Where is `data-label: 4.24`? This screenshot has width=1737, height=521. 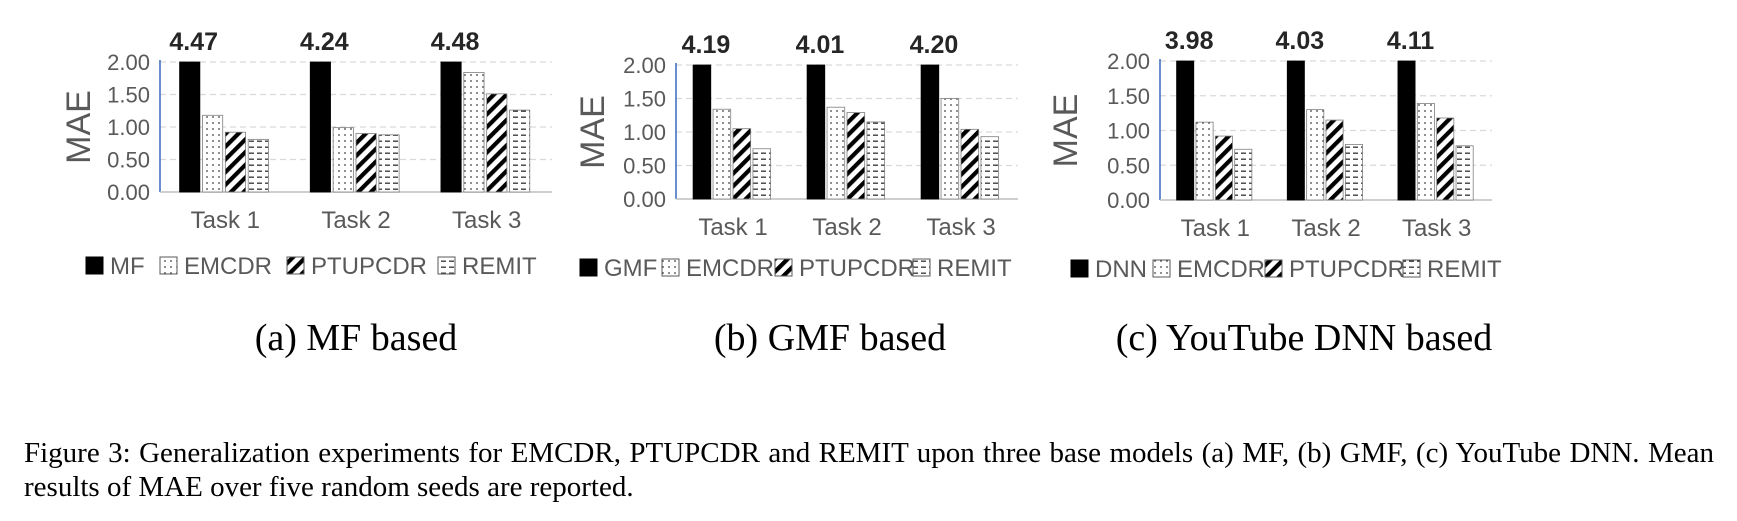 data-label: 4.24 is located at coordinates (324, 42).